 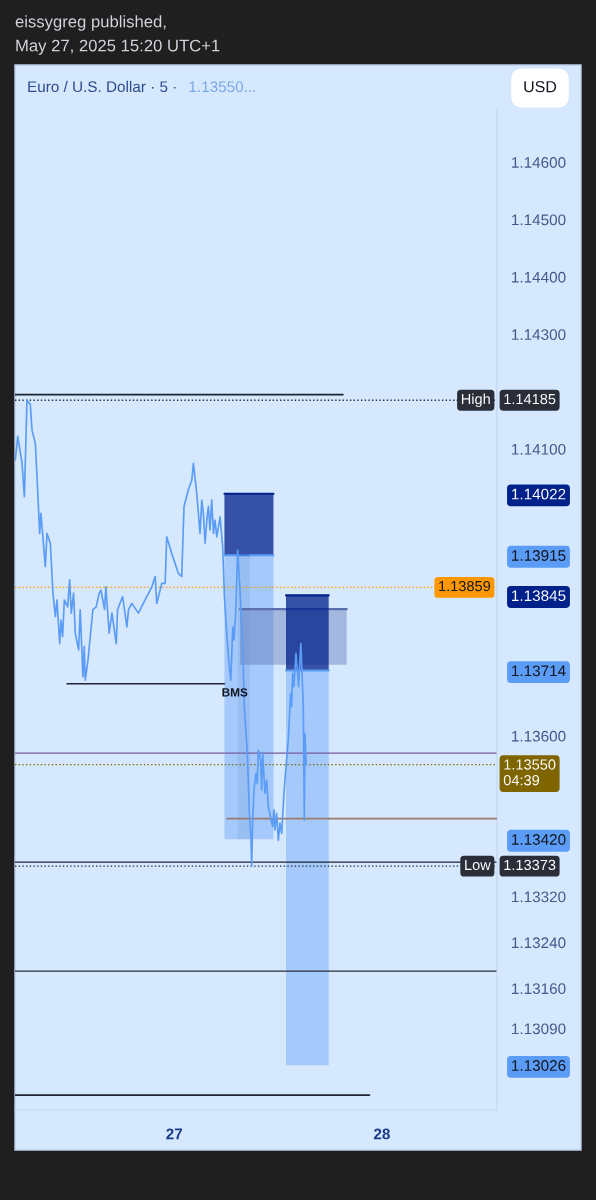 What do you see at coordinates (539, 1029) in the screenshot?
I see `y-tick-label: 1.13090` at bounding box center [539, 1029].